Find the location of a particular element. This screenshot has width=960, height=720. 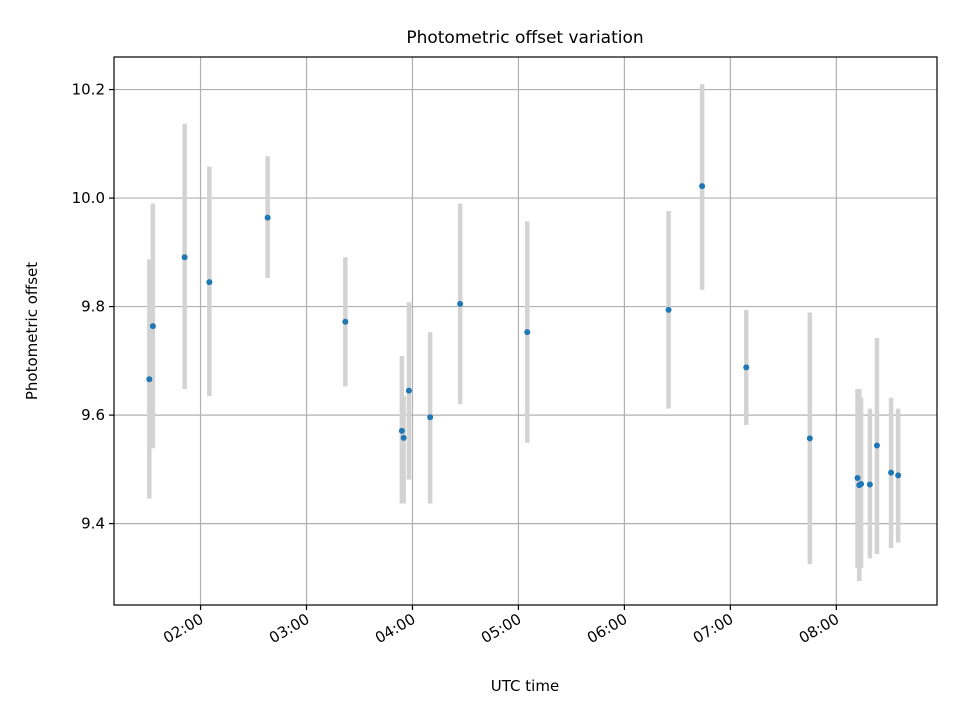

chart-title: Photometric offset variation is located at coordinates (524, 38).